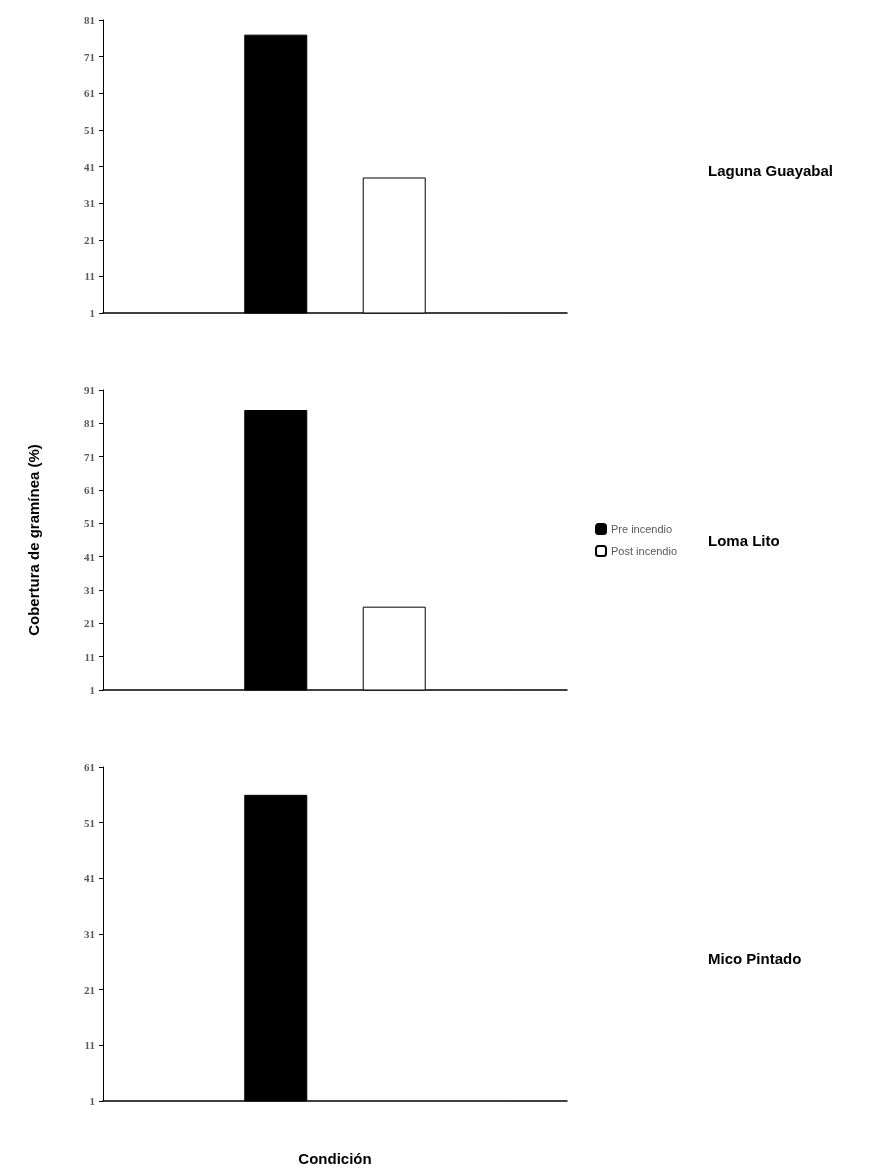  What do you see at coordinates (89, 390) in the screenshot?
I see `y-tick-label: 91` at bounding box center [89, 390].